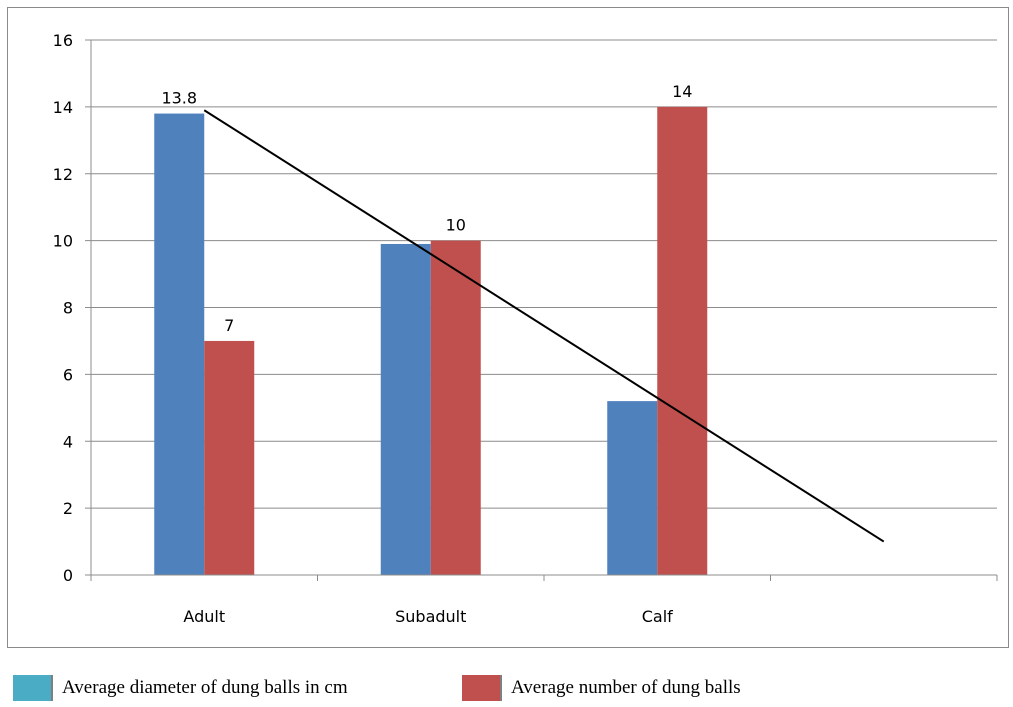  What do you see at coordinates (179, 98) in the screenshot?
I see `data-label: 13.8` at bounding box center [179, 98].